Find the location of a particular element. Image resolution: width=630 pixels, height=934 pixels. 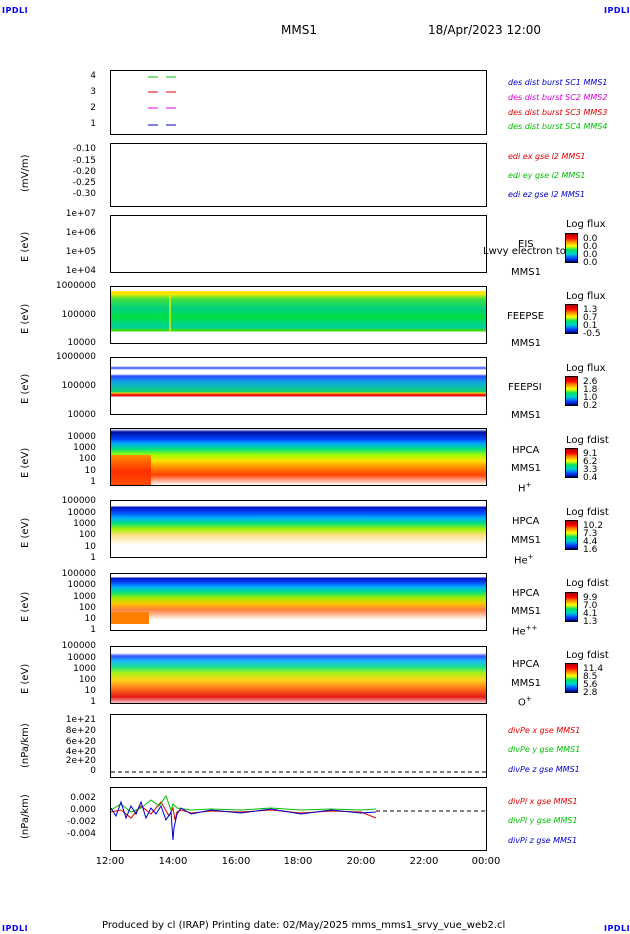

p4-cb-val: 0.7 is located at coordinates (590, 318).